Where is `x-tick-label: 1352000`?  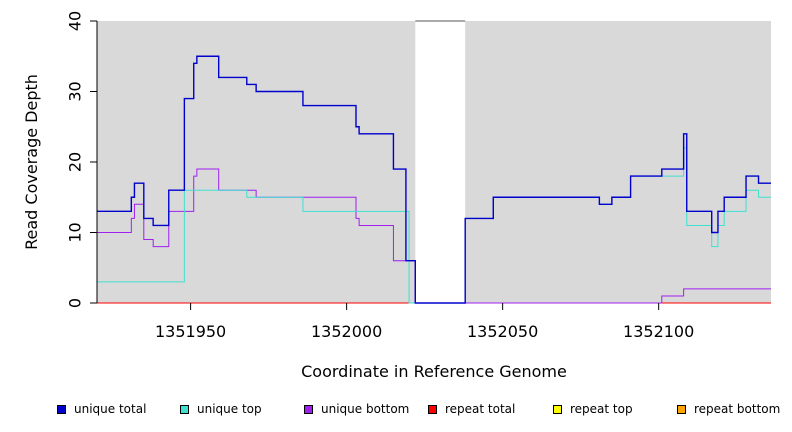
x-tick-label: 1352000 is located at coordinates (346, 331).